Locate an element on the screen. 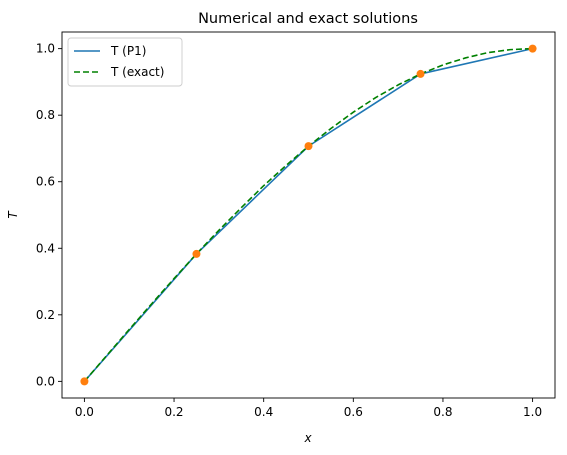 The width and height of the screenshot is (567, 455). y-axis-ticks: 0.0 0.2 0.4 0.6 0.8 1.0 is located at coordinates (49, 215).